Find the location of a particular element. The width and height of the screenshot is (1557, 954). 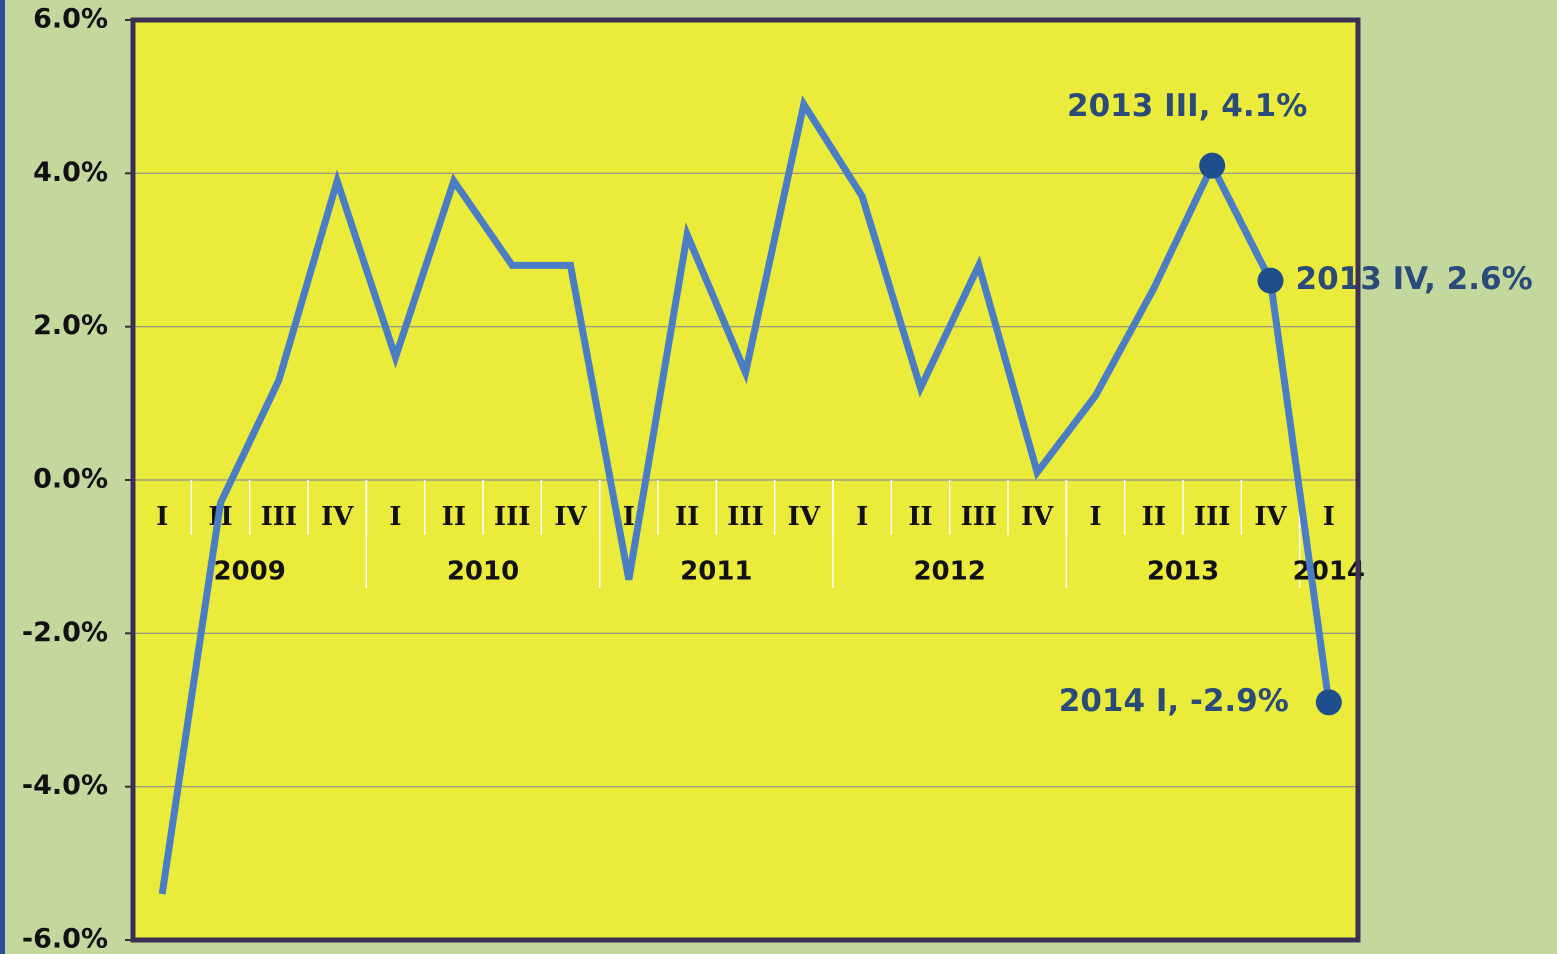

y-tick-label: -2.0% is located at coordinates (65, 632).